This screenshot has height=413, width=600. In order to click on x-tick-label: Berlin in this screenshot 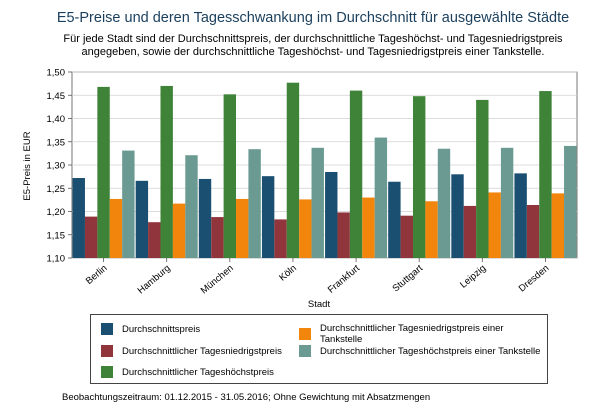, I will do `click(97, 275)`.